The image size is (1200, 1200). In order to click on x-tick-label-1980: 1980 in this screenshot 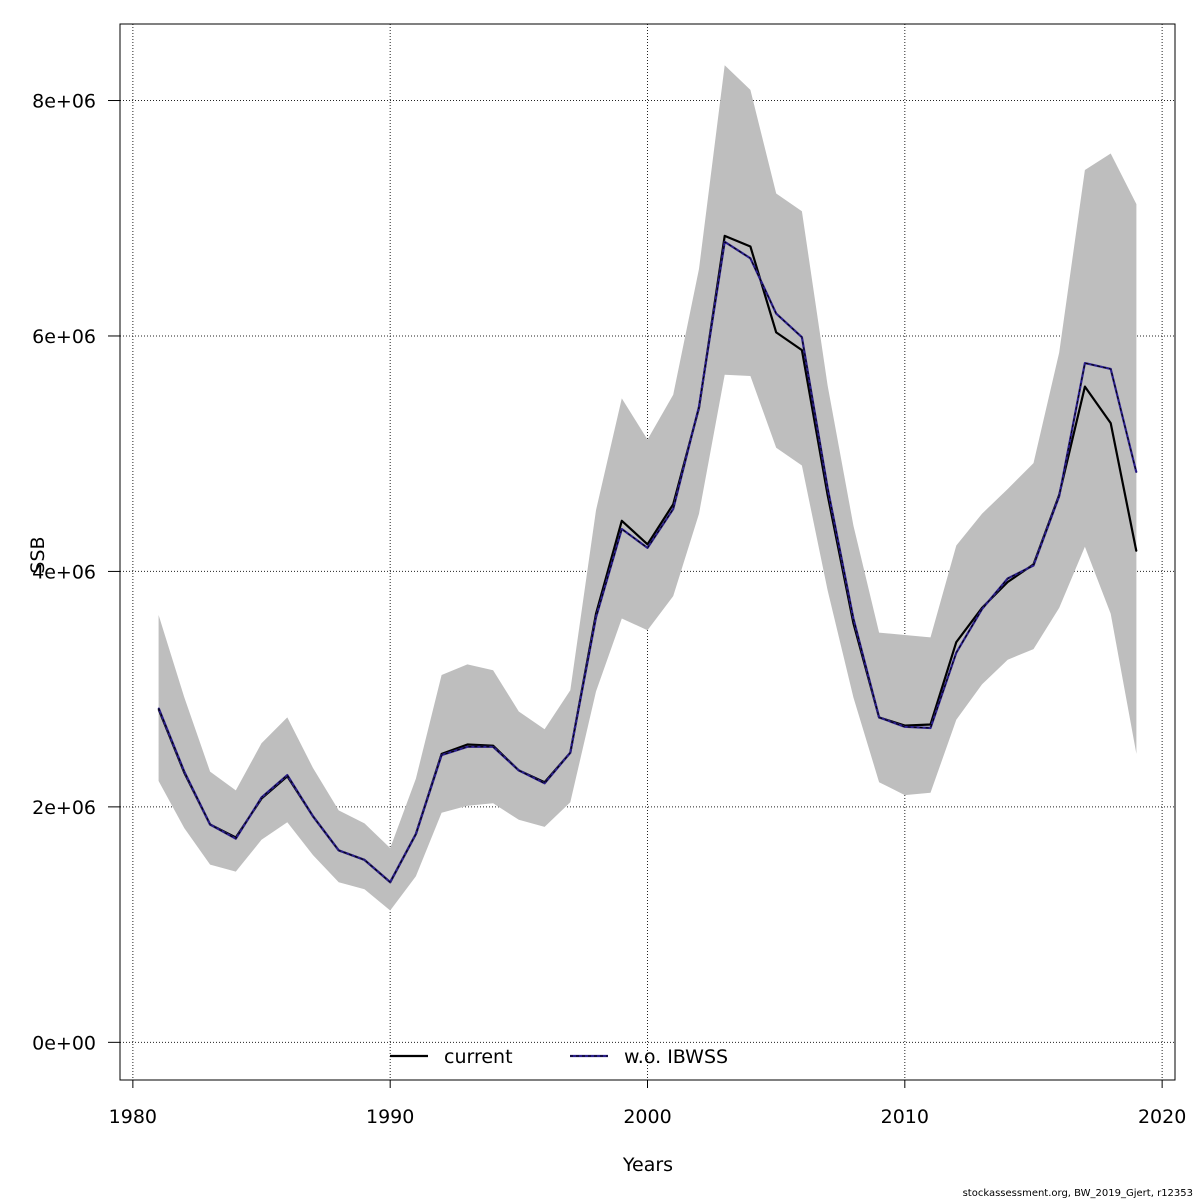, I will do `click(133, 1117)`.